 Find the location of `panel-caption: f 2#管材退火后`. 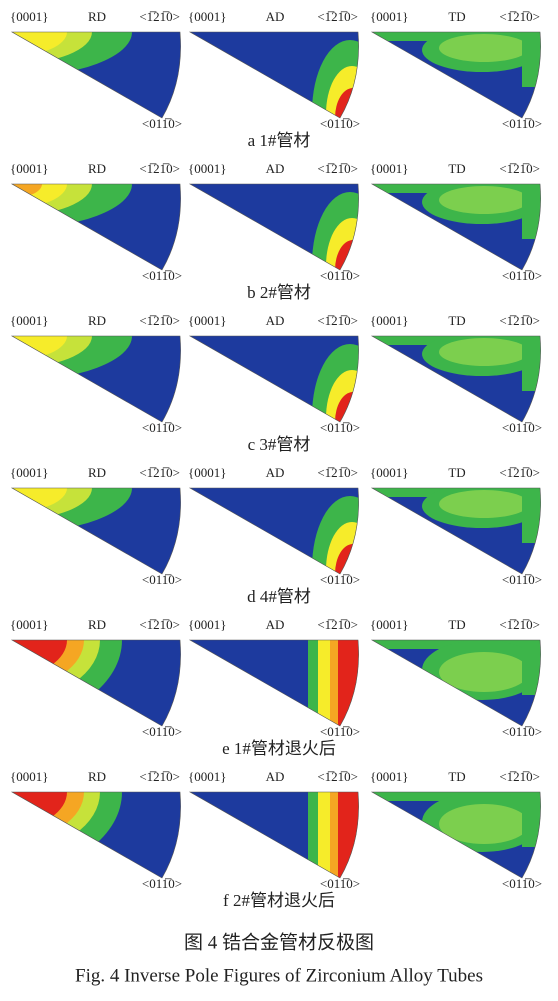

panel-caption: f 2#管材退火后 is located at coordinates (279, 900).